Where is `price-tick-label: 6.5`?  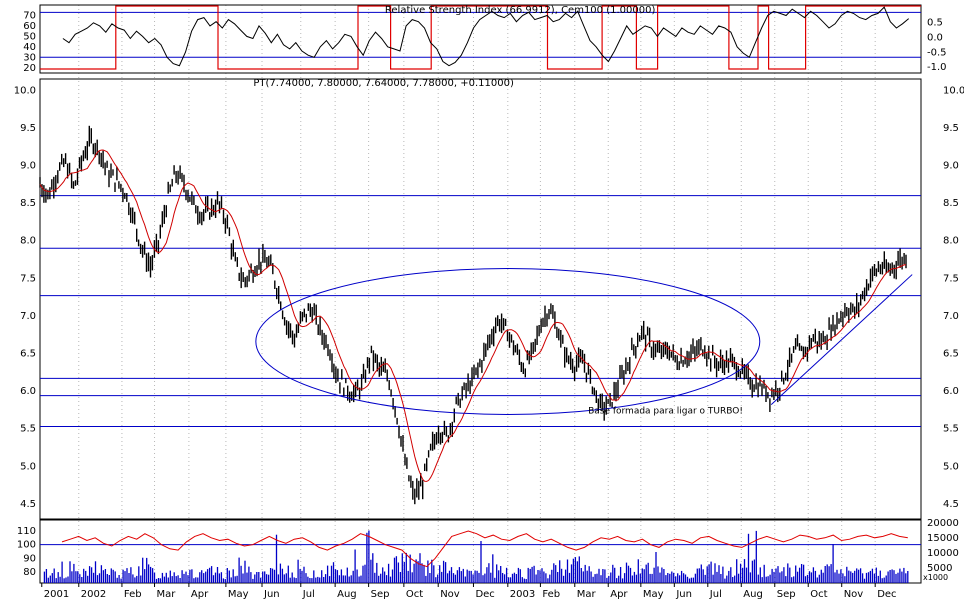 price-tick-label: 6.5 is located at coordinates (28, 354).